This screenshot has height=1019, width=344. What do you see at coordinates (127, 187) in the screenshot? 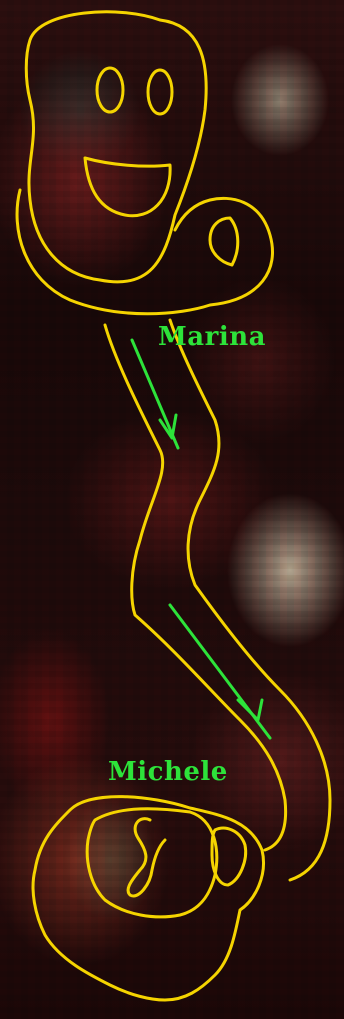
I see `top-figure-smile` at bounding box center [127, 187].